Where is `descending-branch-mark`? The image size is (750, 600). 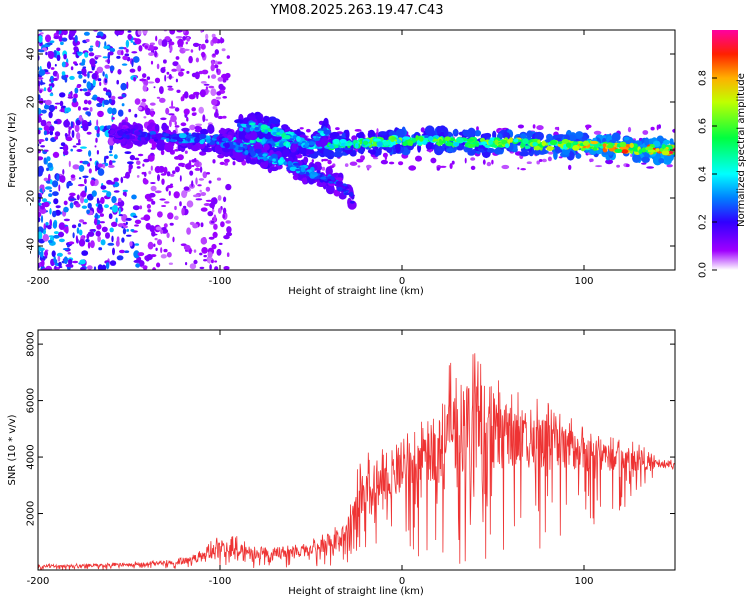
descending-branch-mark is located at coordinates (274, 156).